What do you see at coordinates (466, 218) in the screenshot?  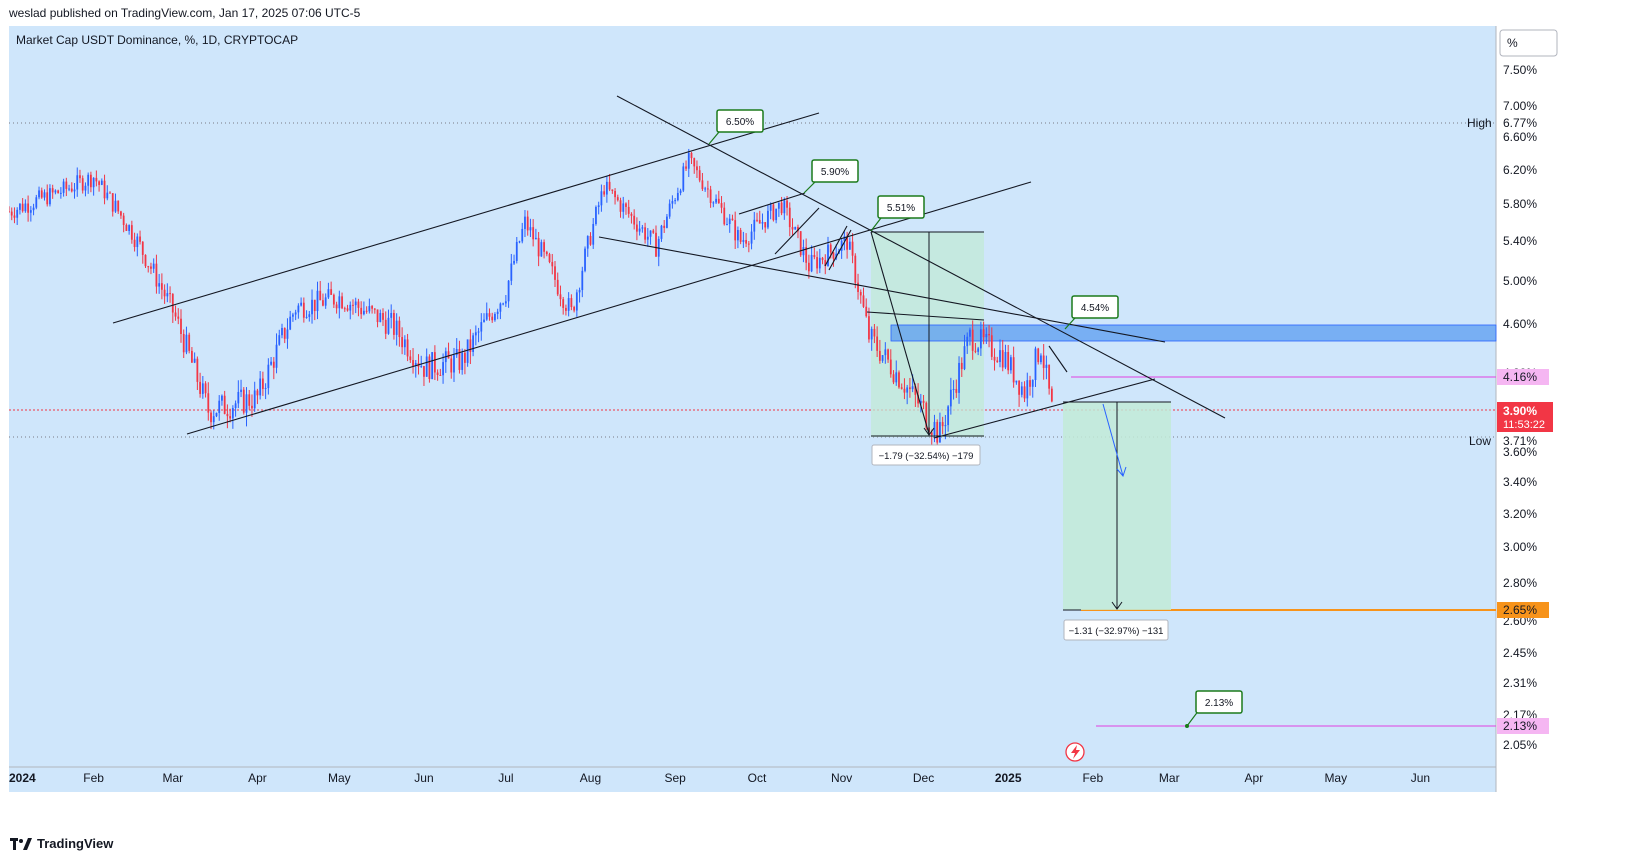 I see `channel-upper-line` at bounding box center [466, 218].